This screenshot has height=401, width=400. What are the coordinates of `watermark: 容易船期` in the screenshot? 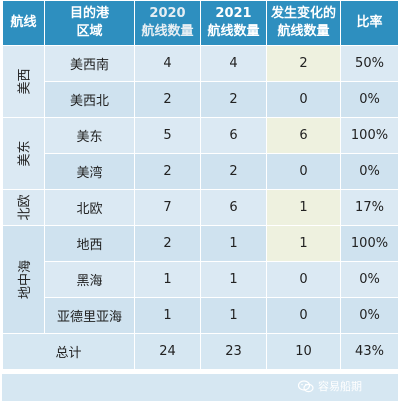 It's located at (330, 386).